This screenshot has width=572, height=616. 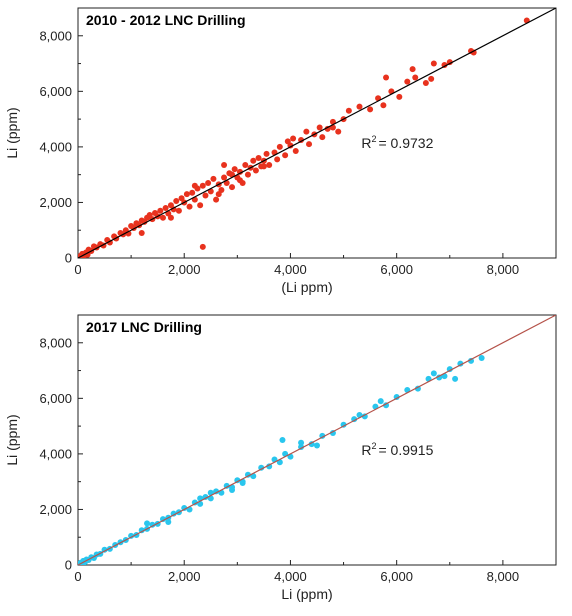 What do you see at coordinates (366, 450) in the screenshot?
I see `chart-2-r-squared-label: R` at bounding box center [366, 450].